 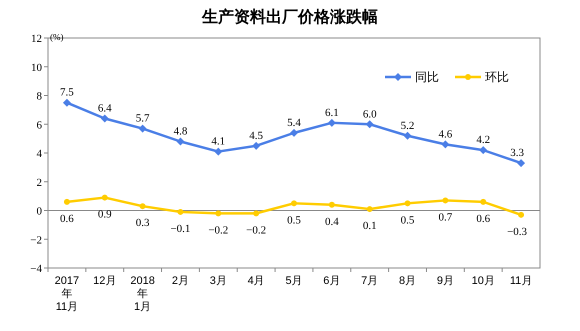 I want to click on data-label: 4.8, so click(x=181, y=132).